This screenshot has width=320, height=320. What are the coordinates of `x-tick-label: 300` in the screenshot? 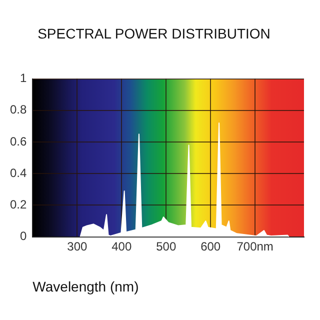 It's located at (77, 246).